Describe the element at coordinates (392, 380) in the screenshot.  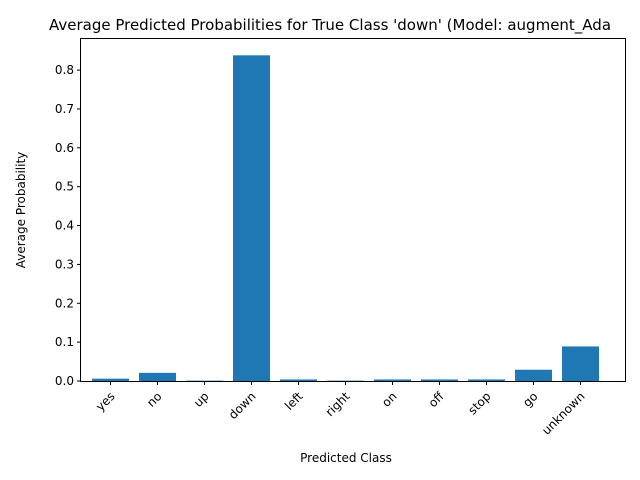
I see `bar-on` at that location.